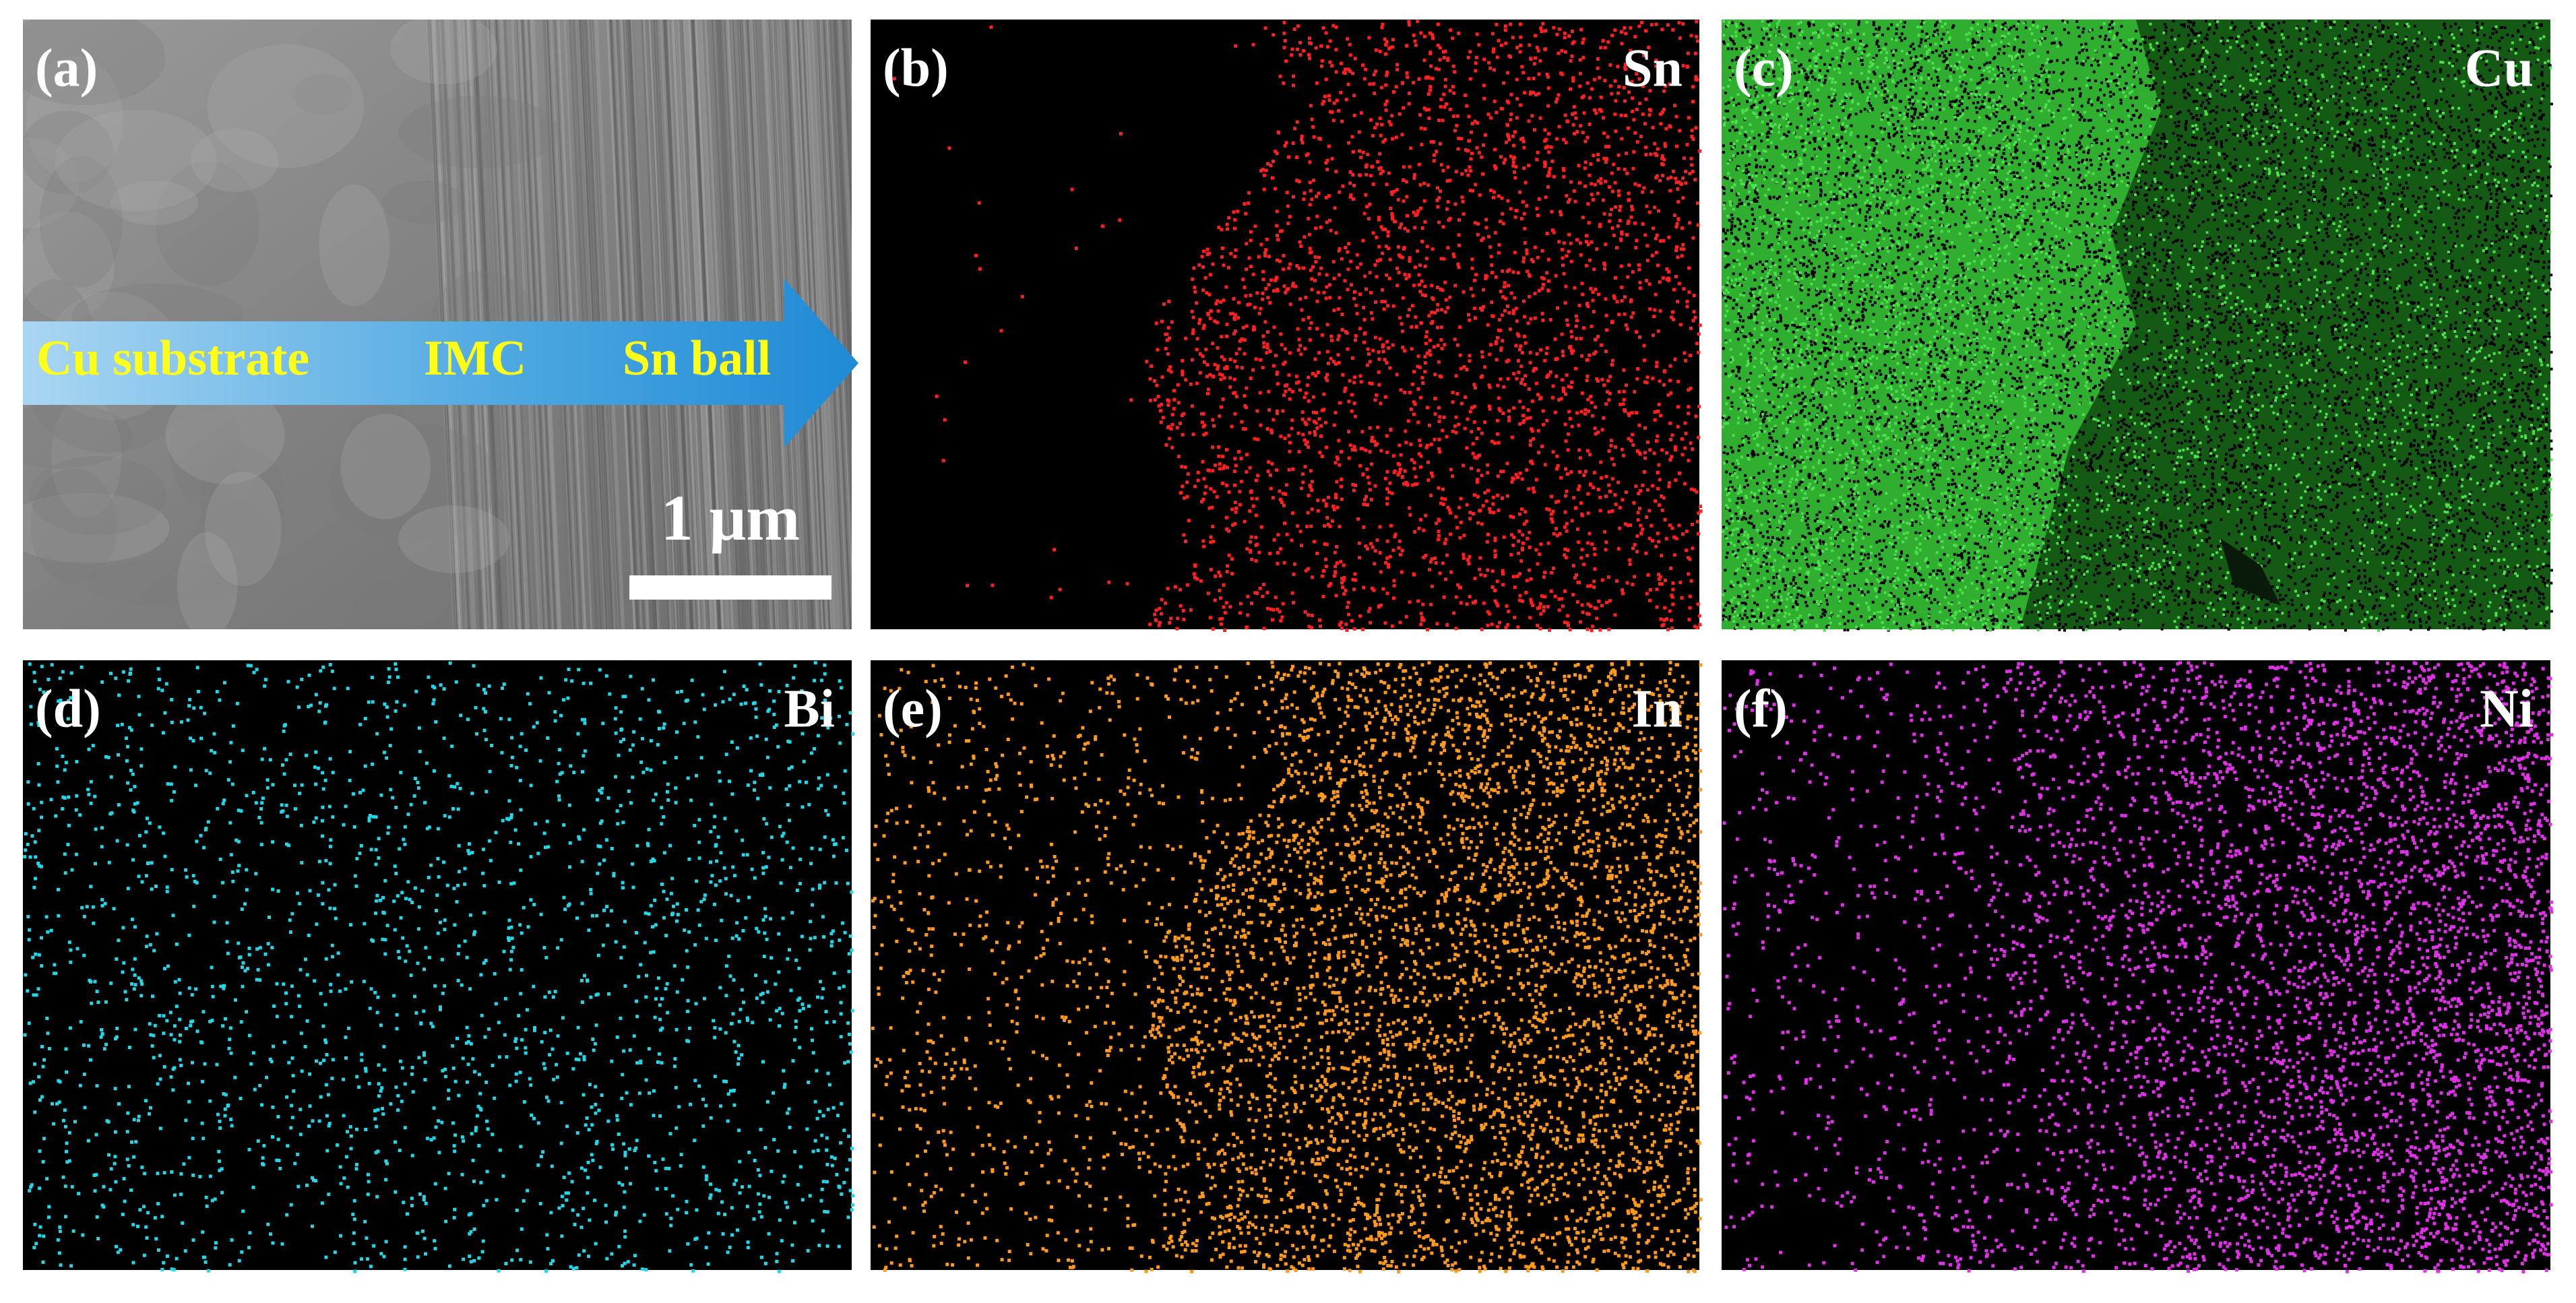 The height and width of the screenshot is (1303, 2576). I want to click on flow-arrow, so click(440, 363).